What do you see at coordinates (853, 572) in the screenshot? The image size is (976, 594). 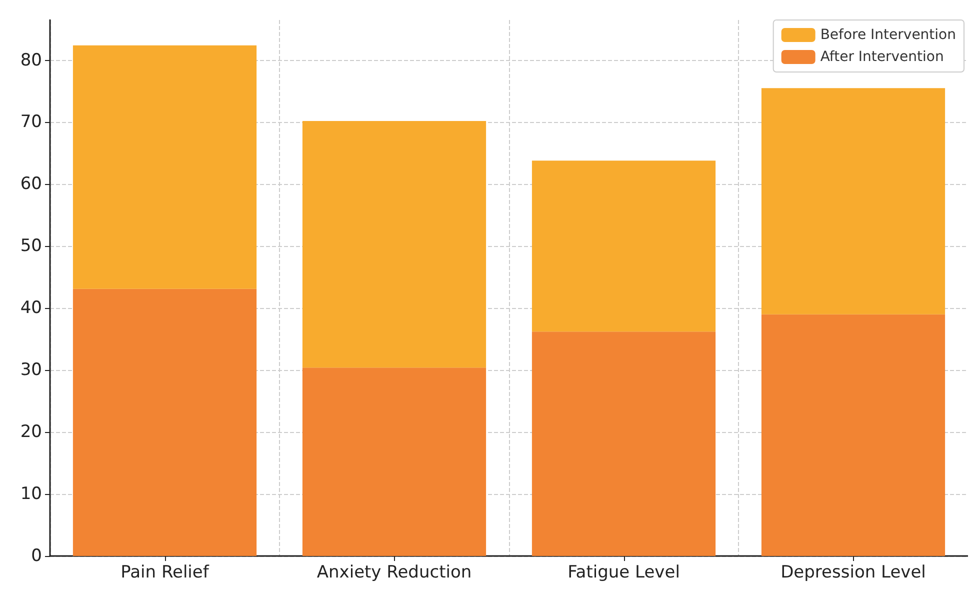 I see `x-tick-label: Depression Level` at bounding box center [853, 572].